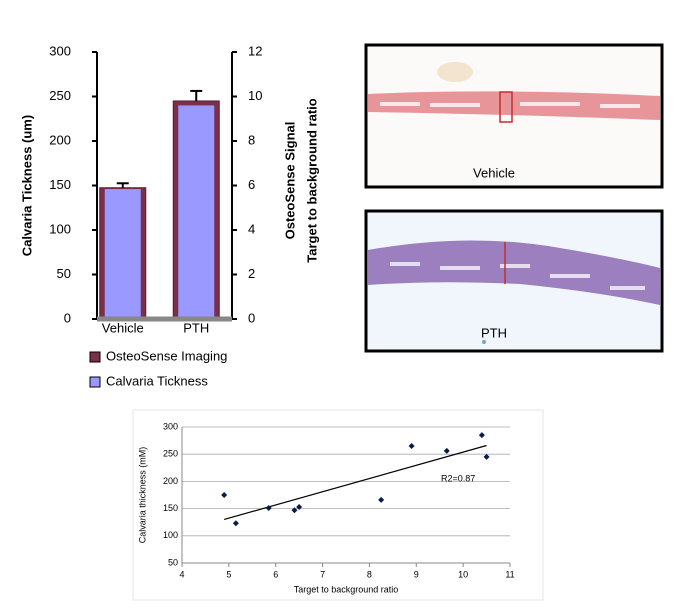  What do you see at coordinates (251, 184) in the screenshot?
I see `y2-tick-label: 6` at bounding box center [251, 184].